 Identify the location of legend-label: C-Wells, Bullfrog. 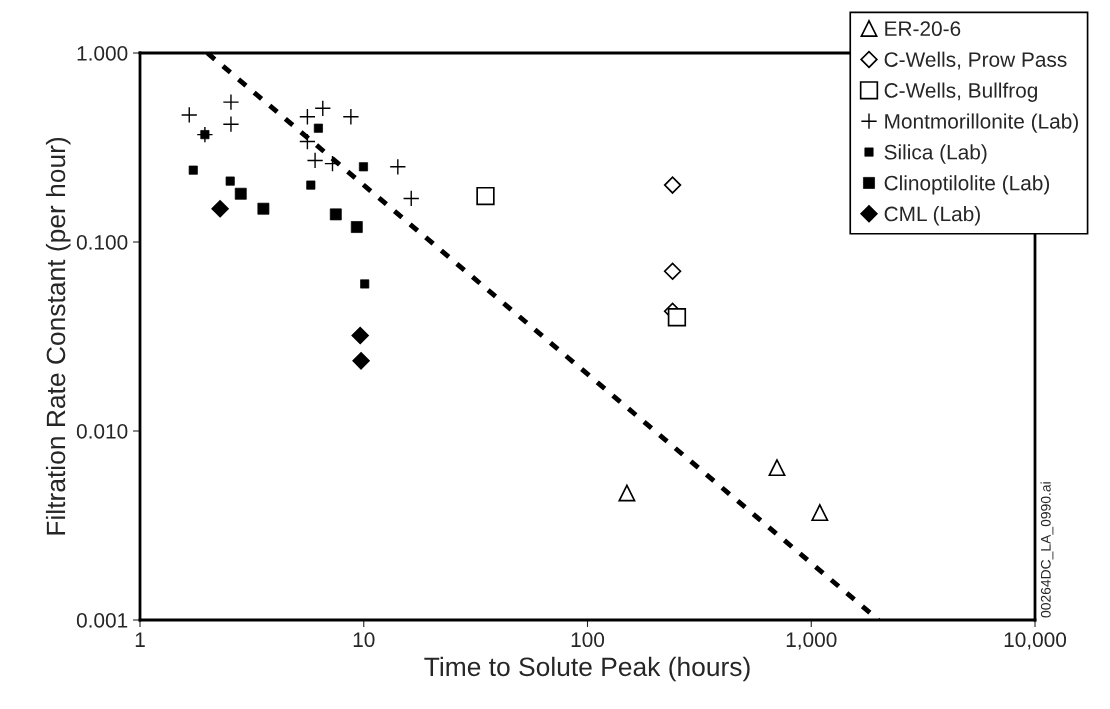
(960, 92).